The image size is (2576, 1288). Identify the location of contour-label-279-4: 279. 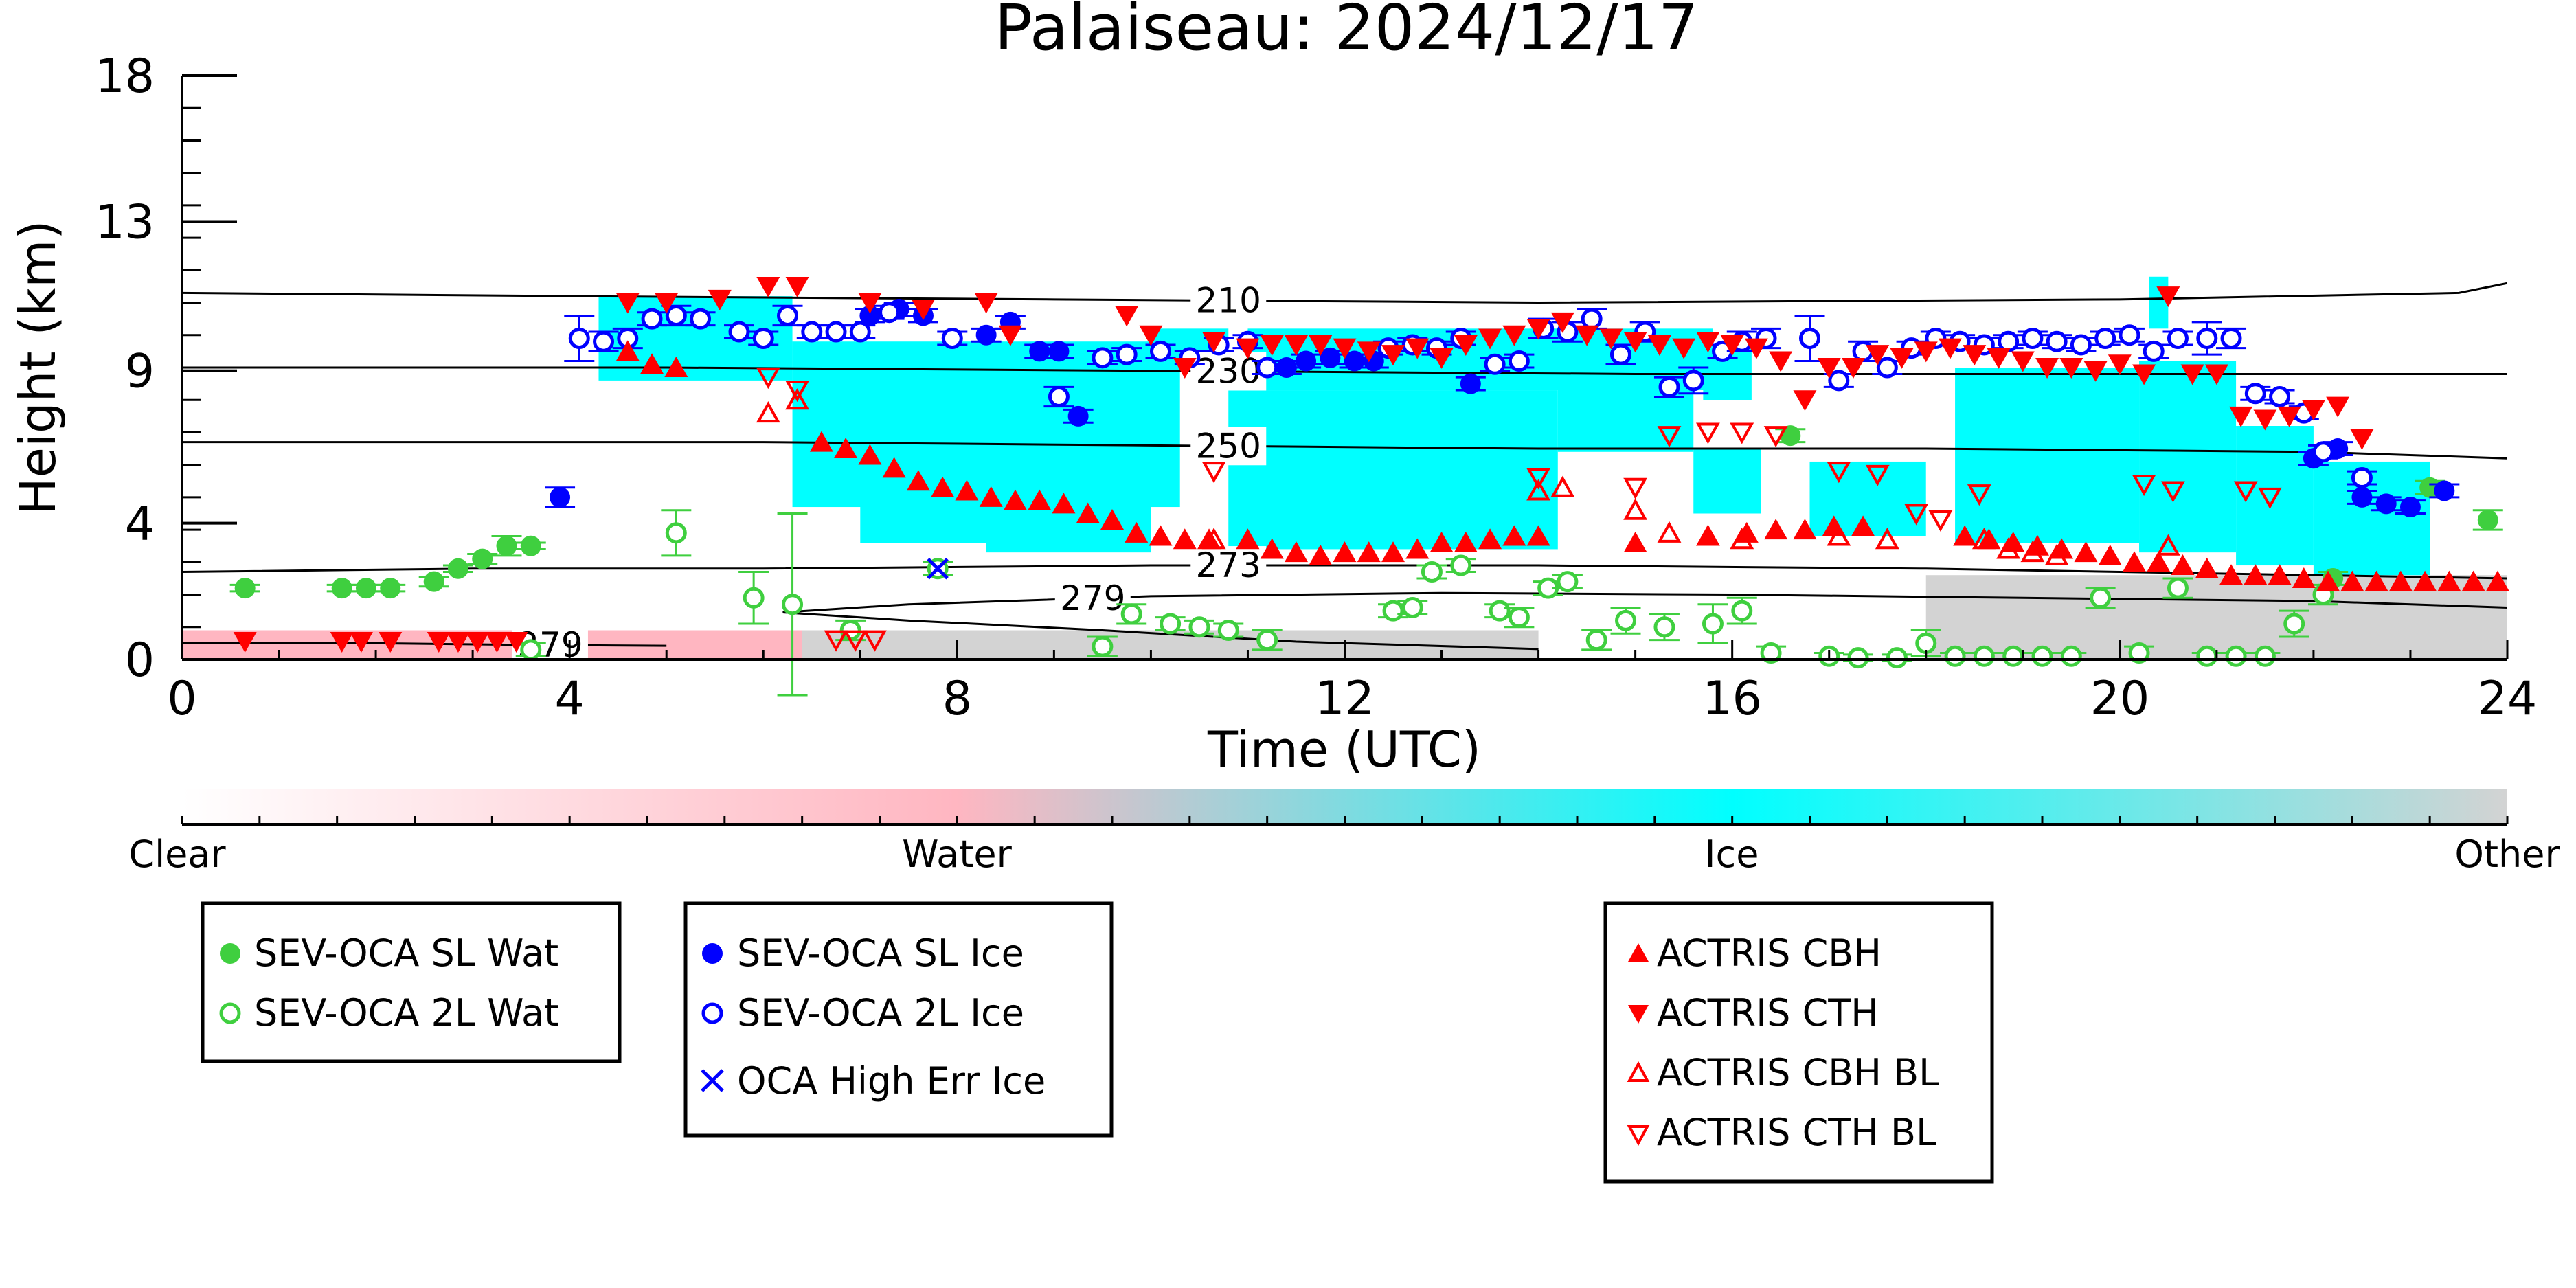
(1092, 598).